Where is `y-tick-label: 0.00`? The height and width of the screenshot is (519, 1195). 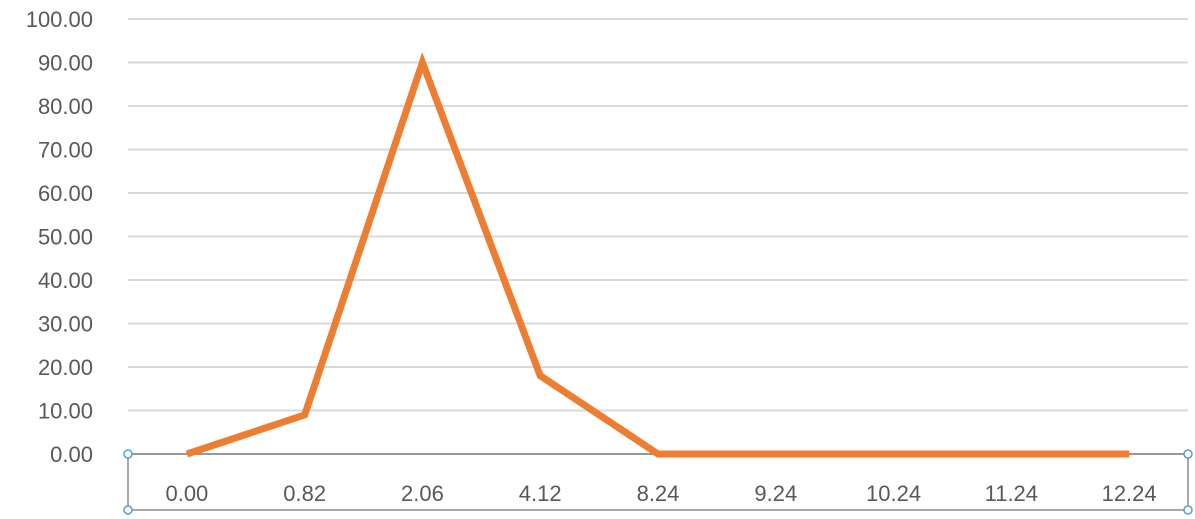 y-tick-label: 0.00 is located at coordinates (71, 454).